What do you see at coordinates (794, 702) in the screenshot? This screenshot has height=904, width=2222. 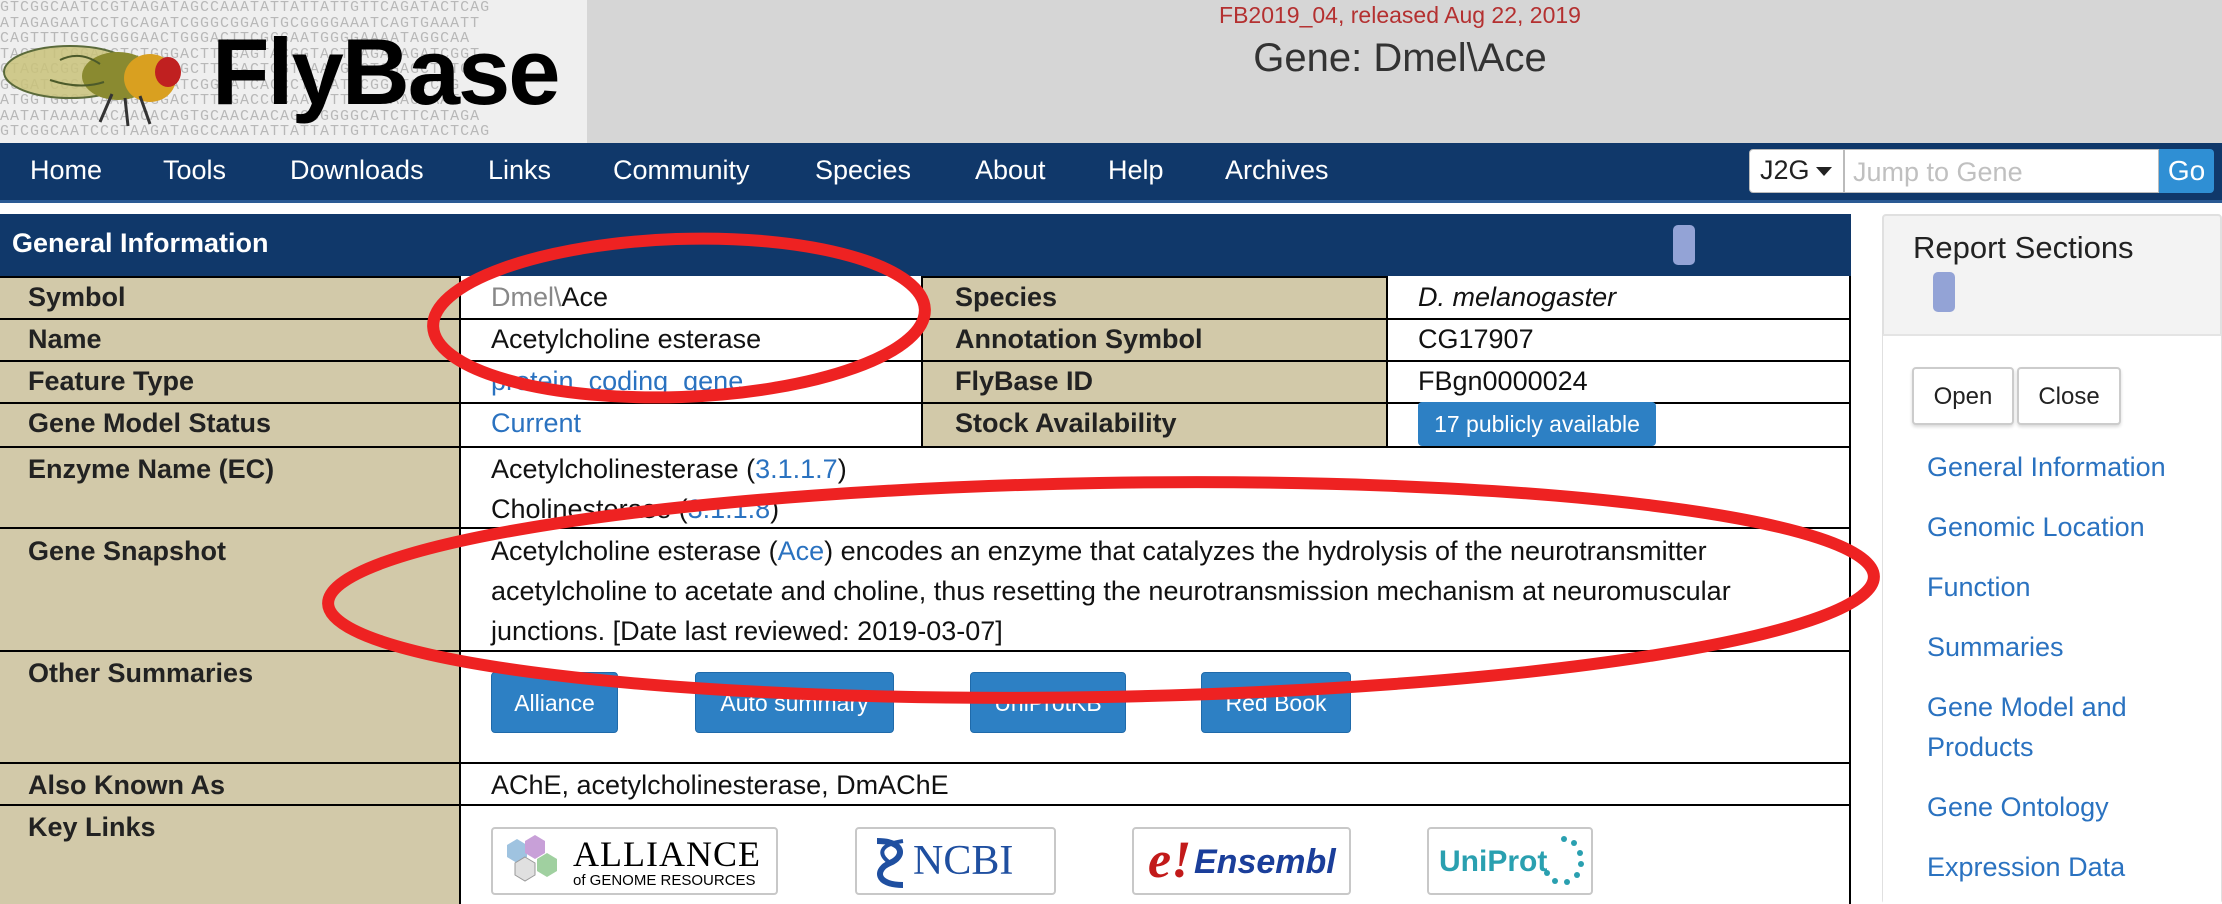 I see `auto-summary-button: Auto summary` at bounding box center [794, 702].